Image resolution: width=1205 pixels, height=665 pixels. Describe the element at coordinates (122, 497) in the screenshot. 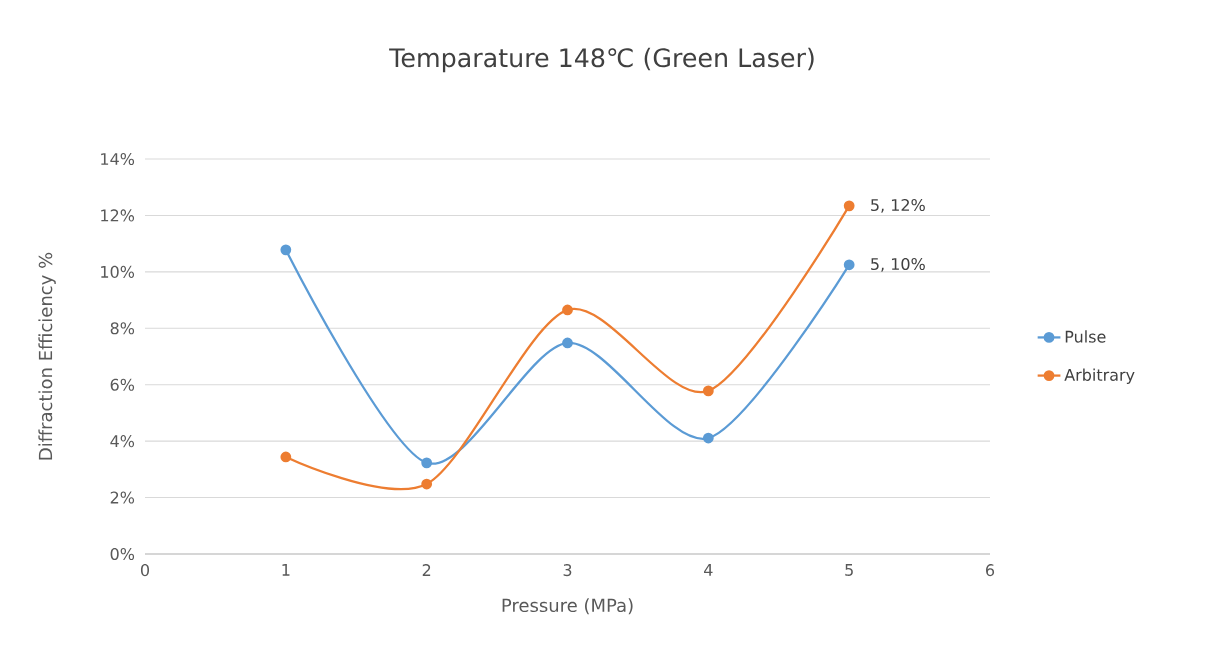

I see `y-tick-label: 2%` at that location.